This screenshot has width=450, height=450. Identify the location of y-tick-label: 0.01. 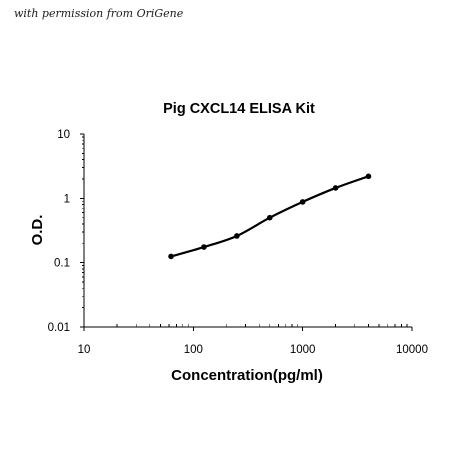
(59, 328).